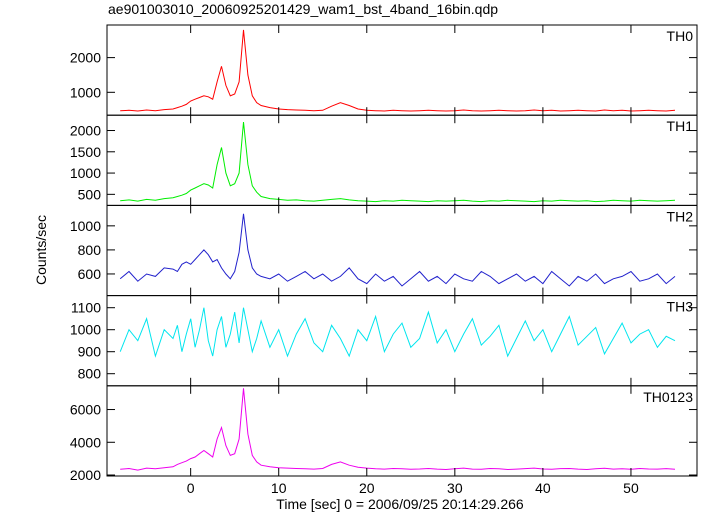 The width and height of the screenshot is (717, 521). What do you see at coordinates (680, 216) in the screenshot?
I see `panel-label: TH2` at bounding box center [680, 216].